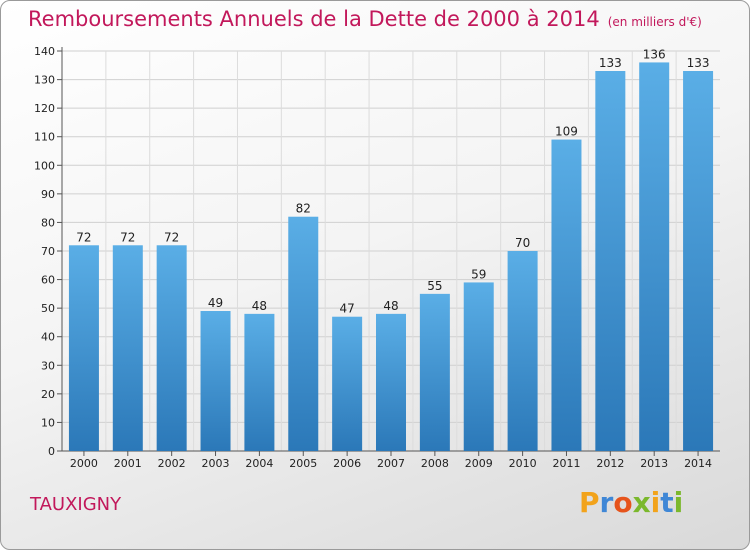 The height and width of the screenshot is (550, 750). Describe the element at coordinates (48, 280) in the screenshot. I see `y-tick-label: 60` at that location.